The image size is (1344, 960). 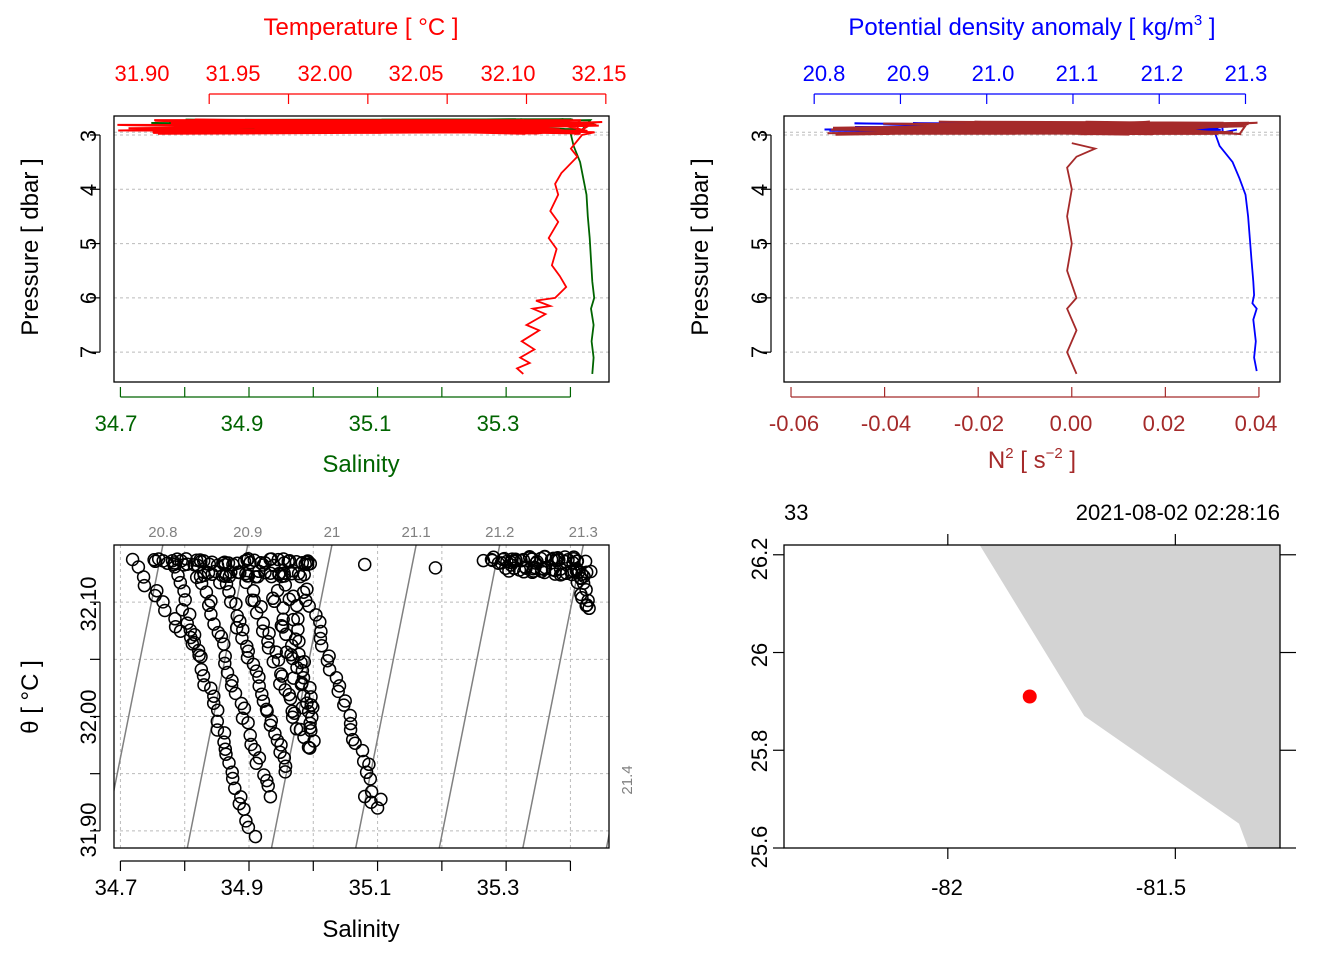 What do you see at coordinates (88, 190) in the screenshot?
I see `y-tick-label: 4` at bounding box center [88, 190].